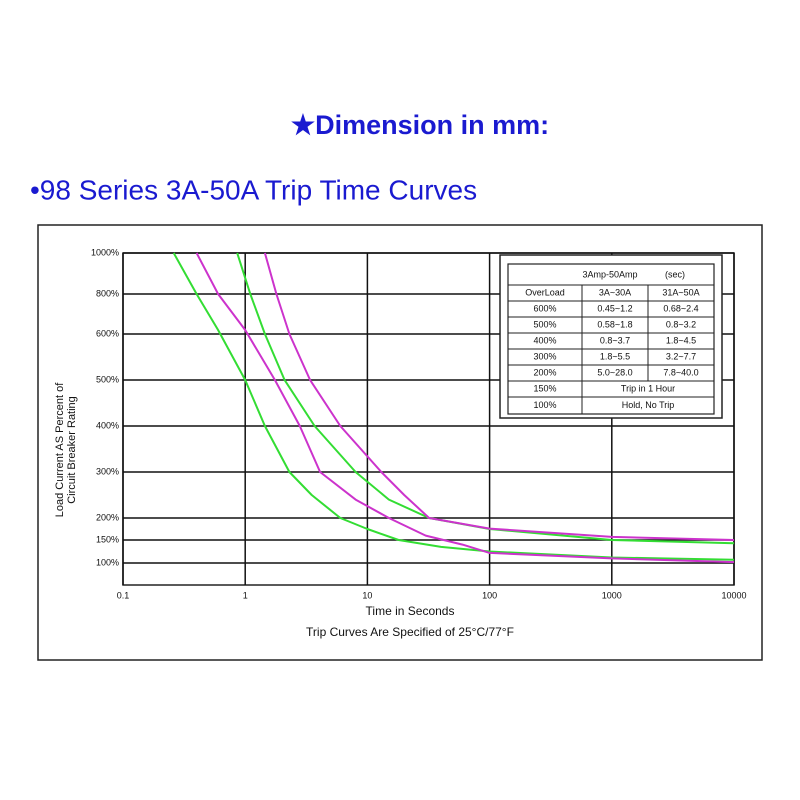 Image resolution: width=800 pixels, height=800 pixels. I want to click on y-tick-label: 200%, so click(107, 517).